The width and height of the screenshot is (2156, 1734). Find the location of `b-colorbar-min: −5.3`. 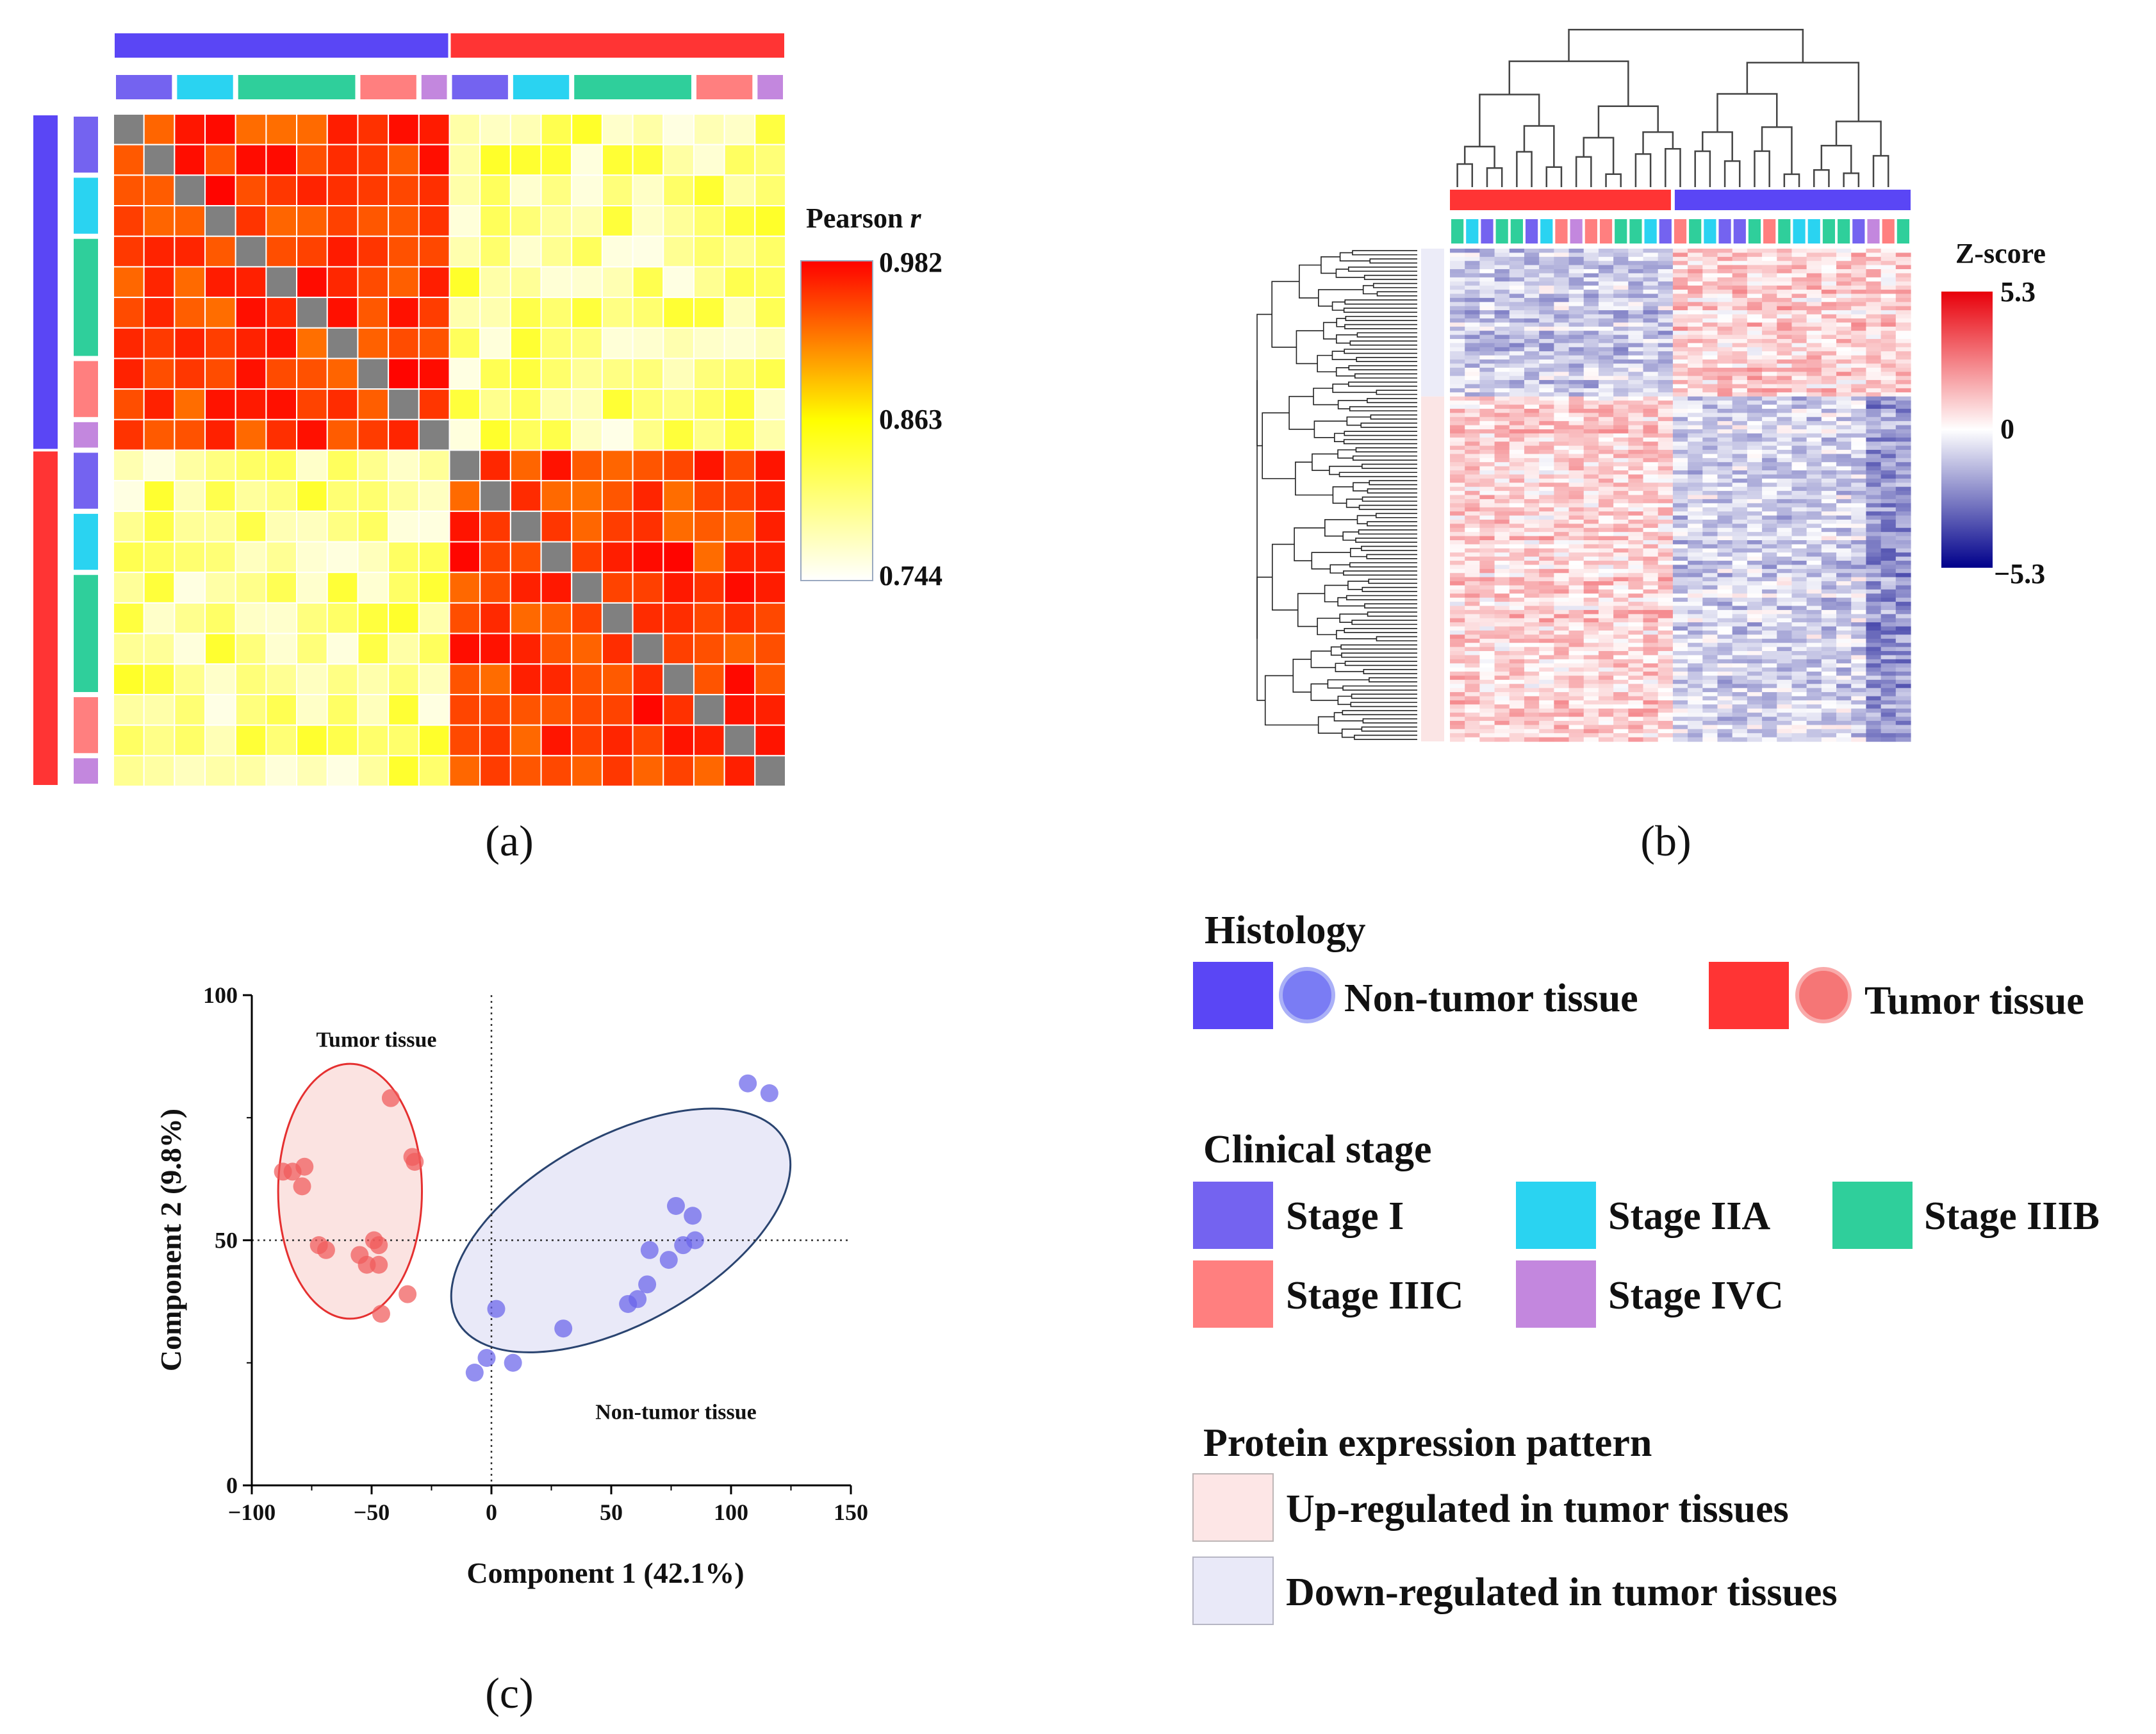

b-colorbar-min: −5.3 is located at coordinates (2019, 574).